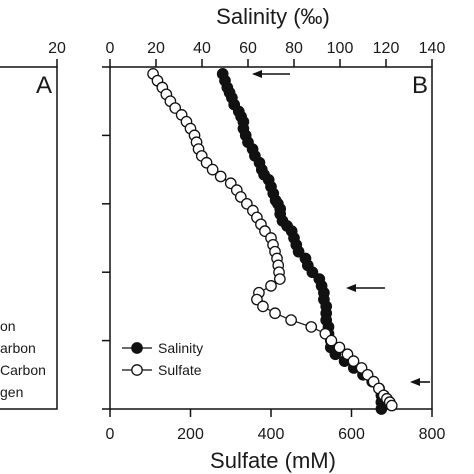 The height and width of the screenshot is (474, 474). Describe the element at coordinates (386, 48) in the screenshot. I see `top-tick-label: 120` at that location.